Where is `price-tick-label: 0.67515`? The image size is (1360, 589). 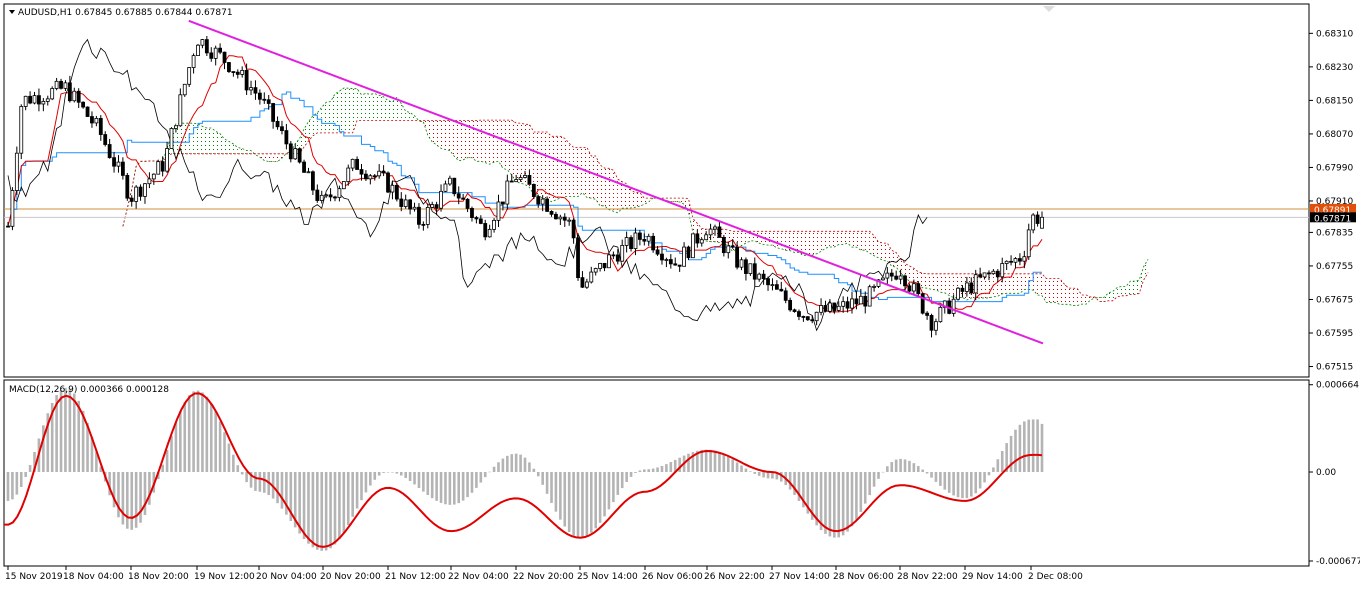
price-tick-label: 0.67515 is located at coordinates (1334, 368).